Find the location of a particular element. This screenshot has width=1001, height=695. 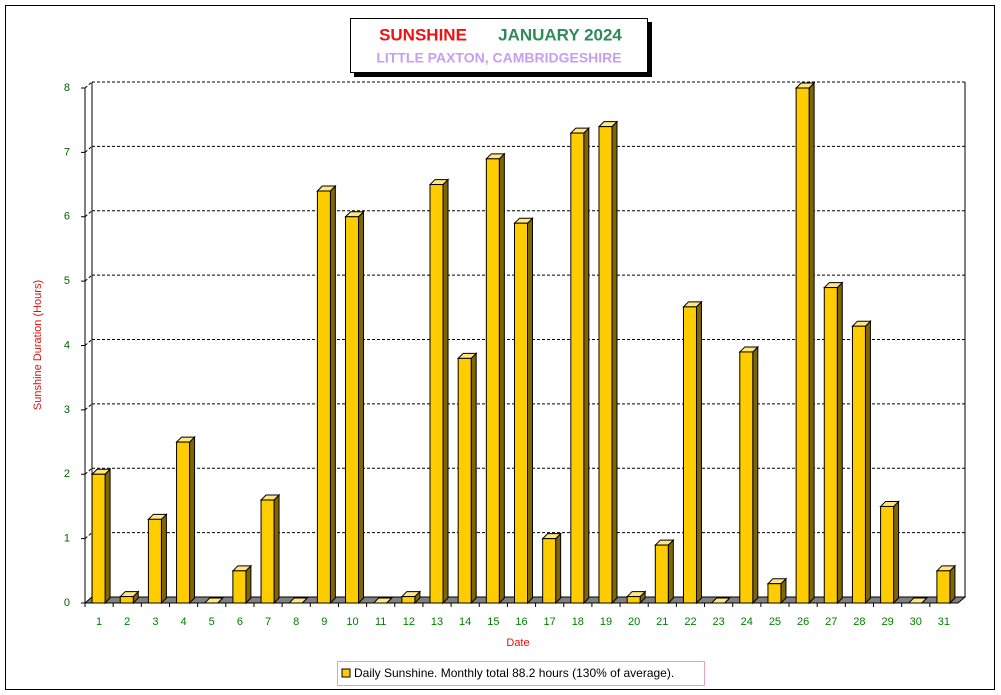

x-tick-label: 10 is located at coordinates (352, 622).